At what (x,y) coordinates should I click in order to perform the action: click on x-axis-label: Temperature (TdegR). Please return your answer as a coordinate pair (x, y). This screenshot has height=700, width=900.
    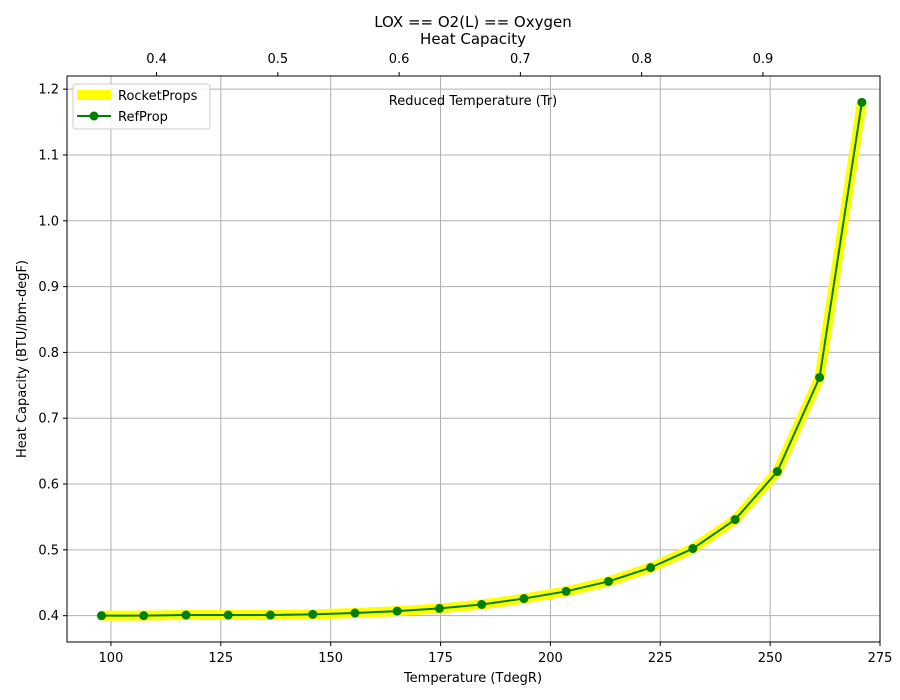
    Looking at the image, I should click on (472, 678).